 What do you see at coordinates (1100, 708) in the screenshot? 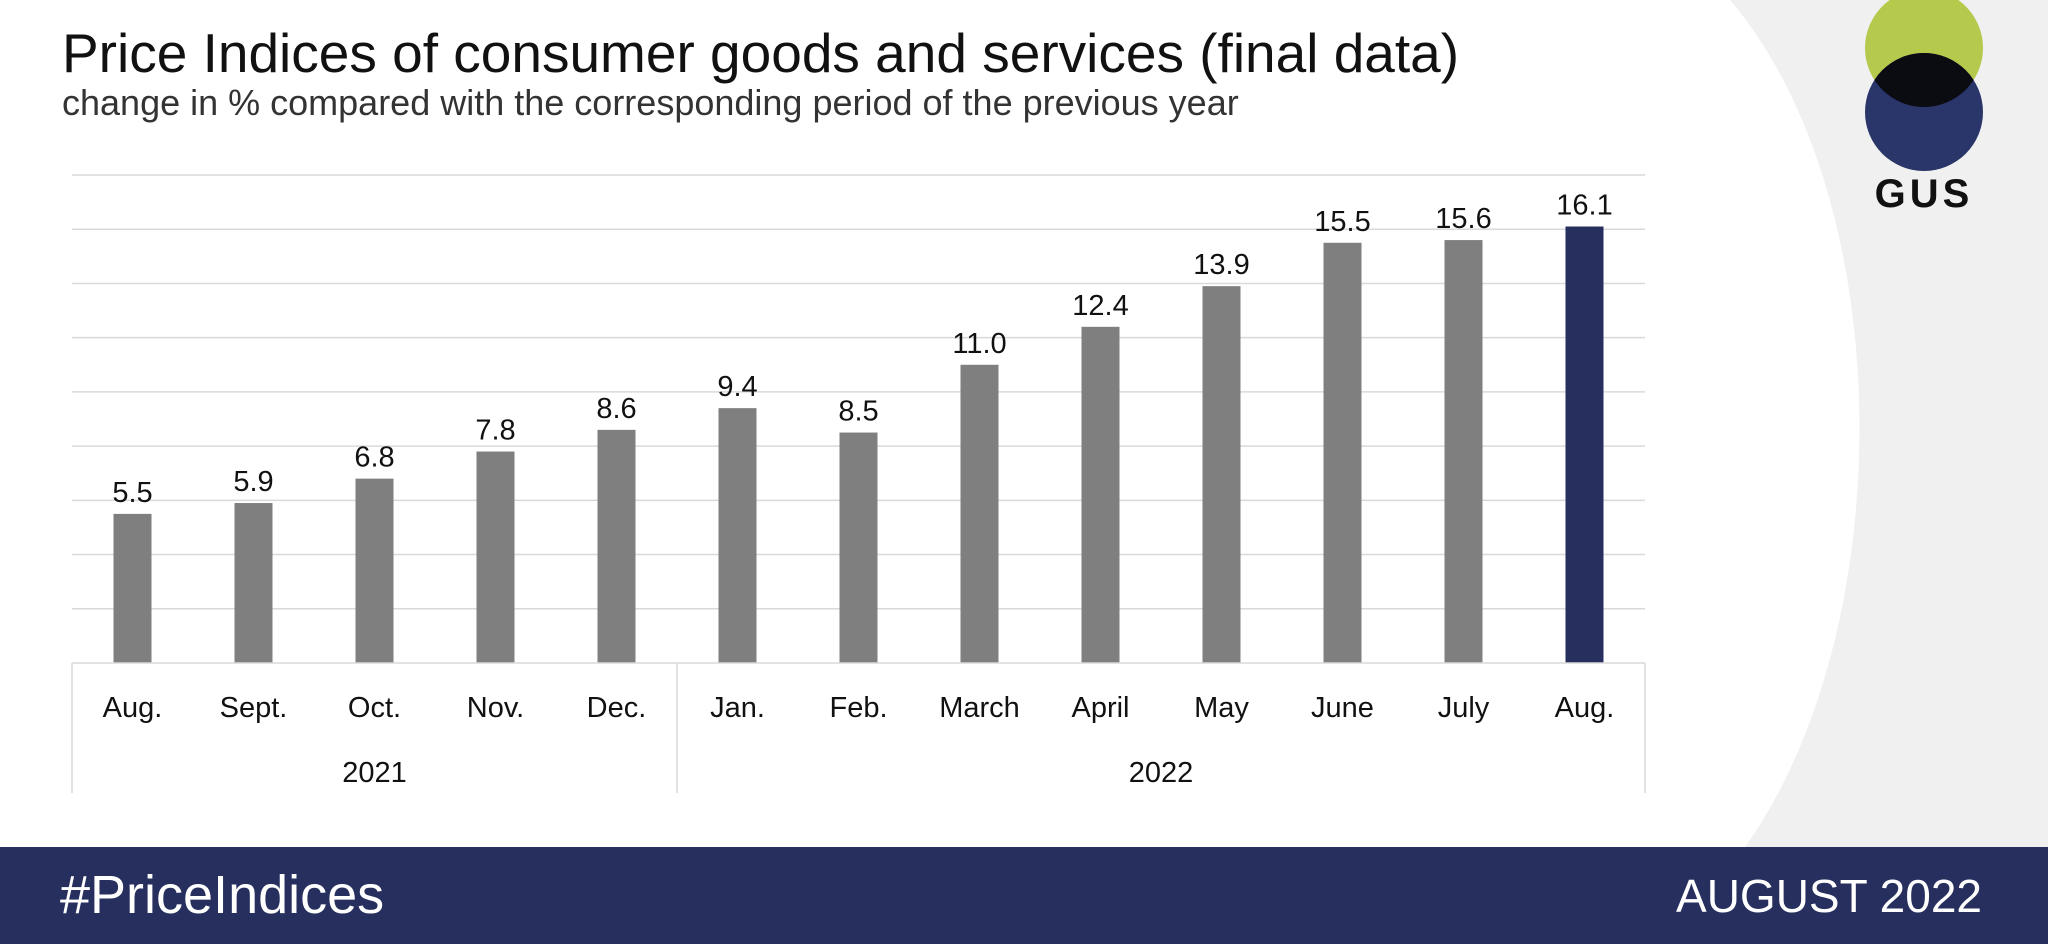
I see `x-tick-label-8: April` at bounding box center [1100, 708].